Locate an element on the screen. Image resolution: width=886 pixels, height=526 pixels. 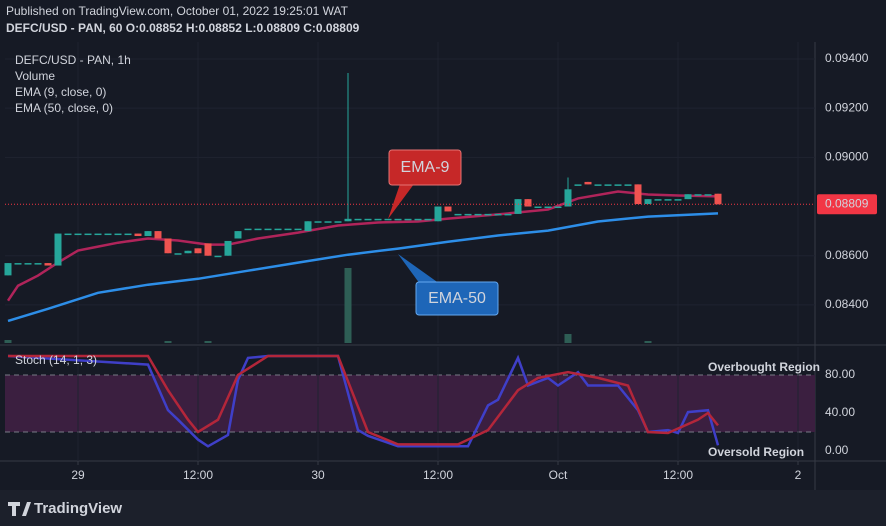
logo-mark is located at coordinates (19, 509).